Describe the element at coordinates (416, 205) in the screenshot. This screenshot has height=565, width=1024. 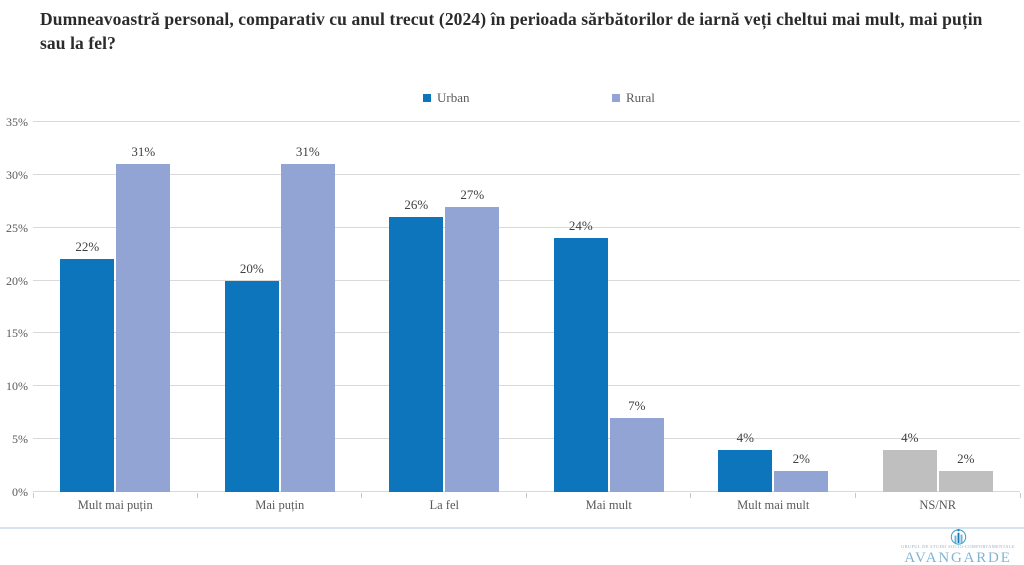
I see `value-label-urban-3: 26%` at that location.